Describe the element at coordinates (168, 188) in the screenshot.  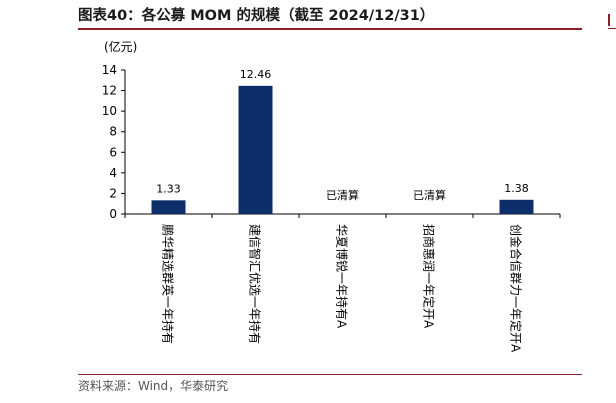
I see `data-label: 1.33` at that location.